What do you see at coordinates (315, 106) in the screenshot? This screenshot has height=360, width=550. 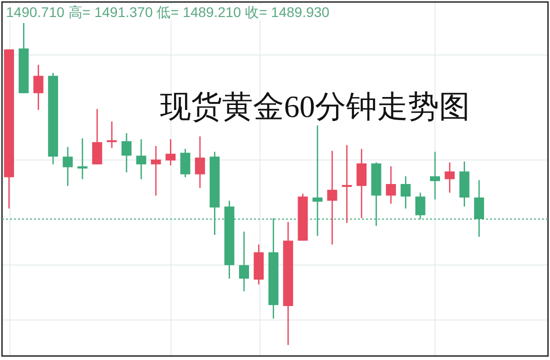 I see `text: 现货黄金60分钟走势图` at bounding box center [315, 106].